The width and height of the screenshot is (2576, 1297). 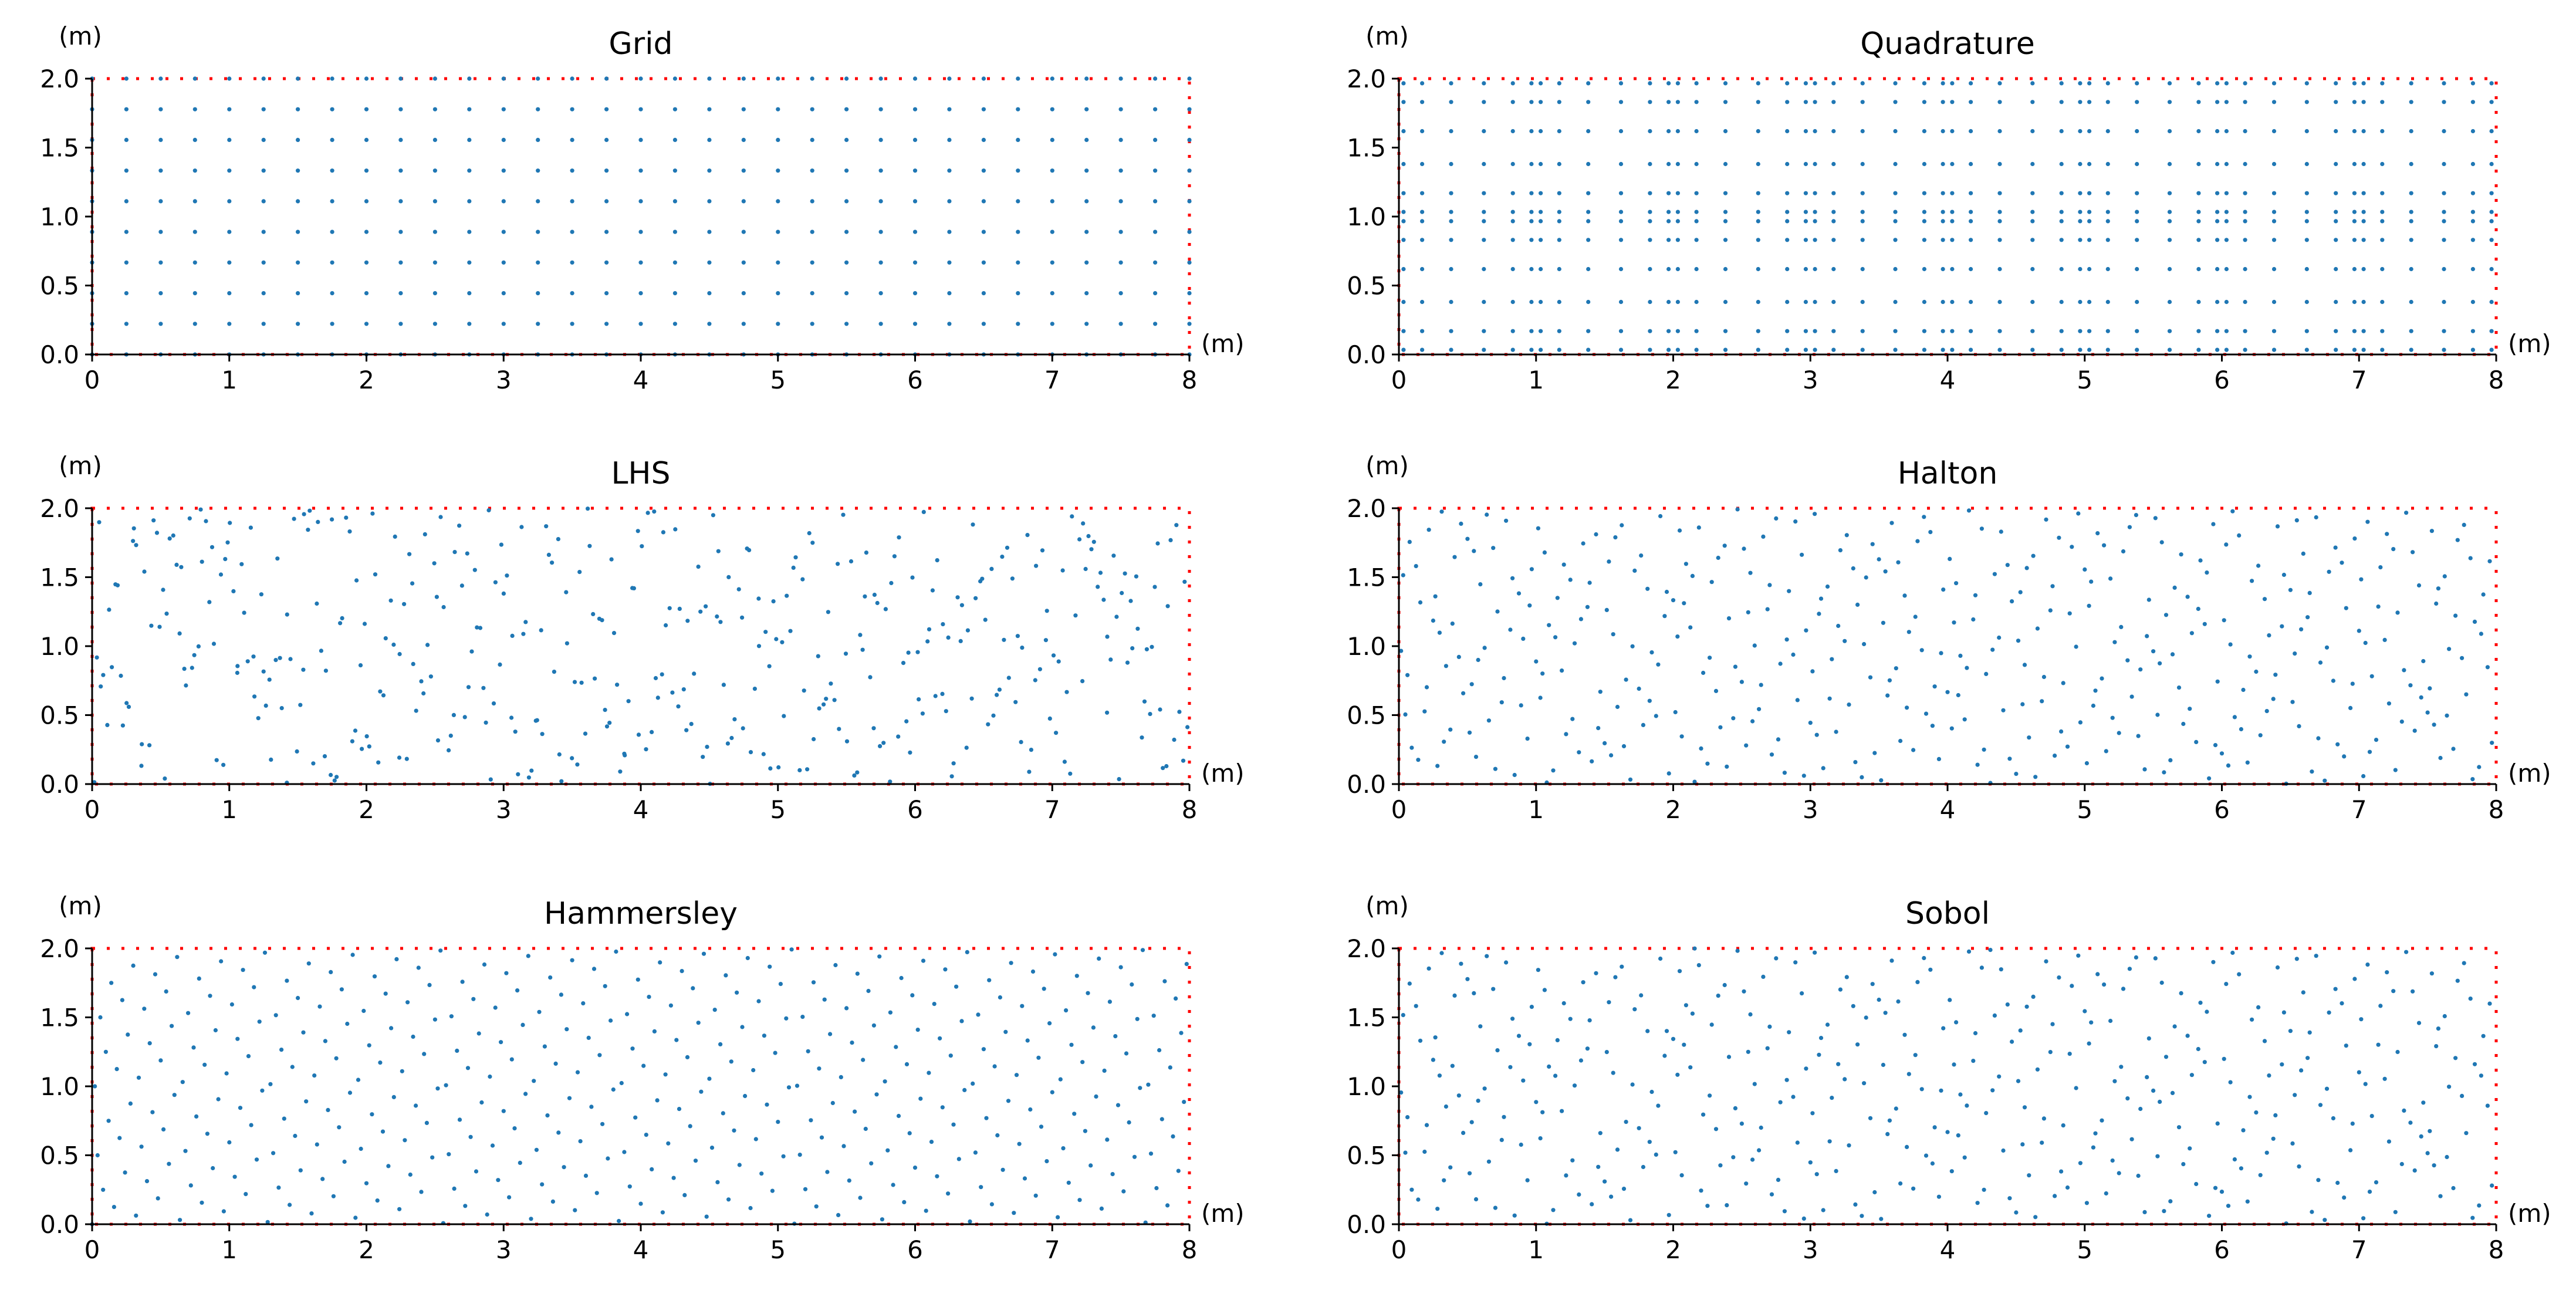 What do you see at coordinates (778, 1250) in the screenshot?
I see `x-tick-label: 5` at bounding box center [778, 1250].